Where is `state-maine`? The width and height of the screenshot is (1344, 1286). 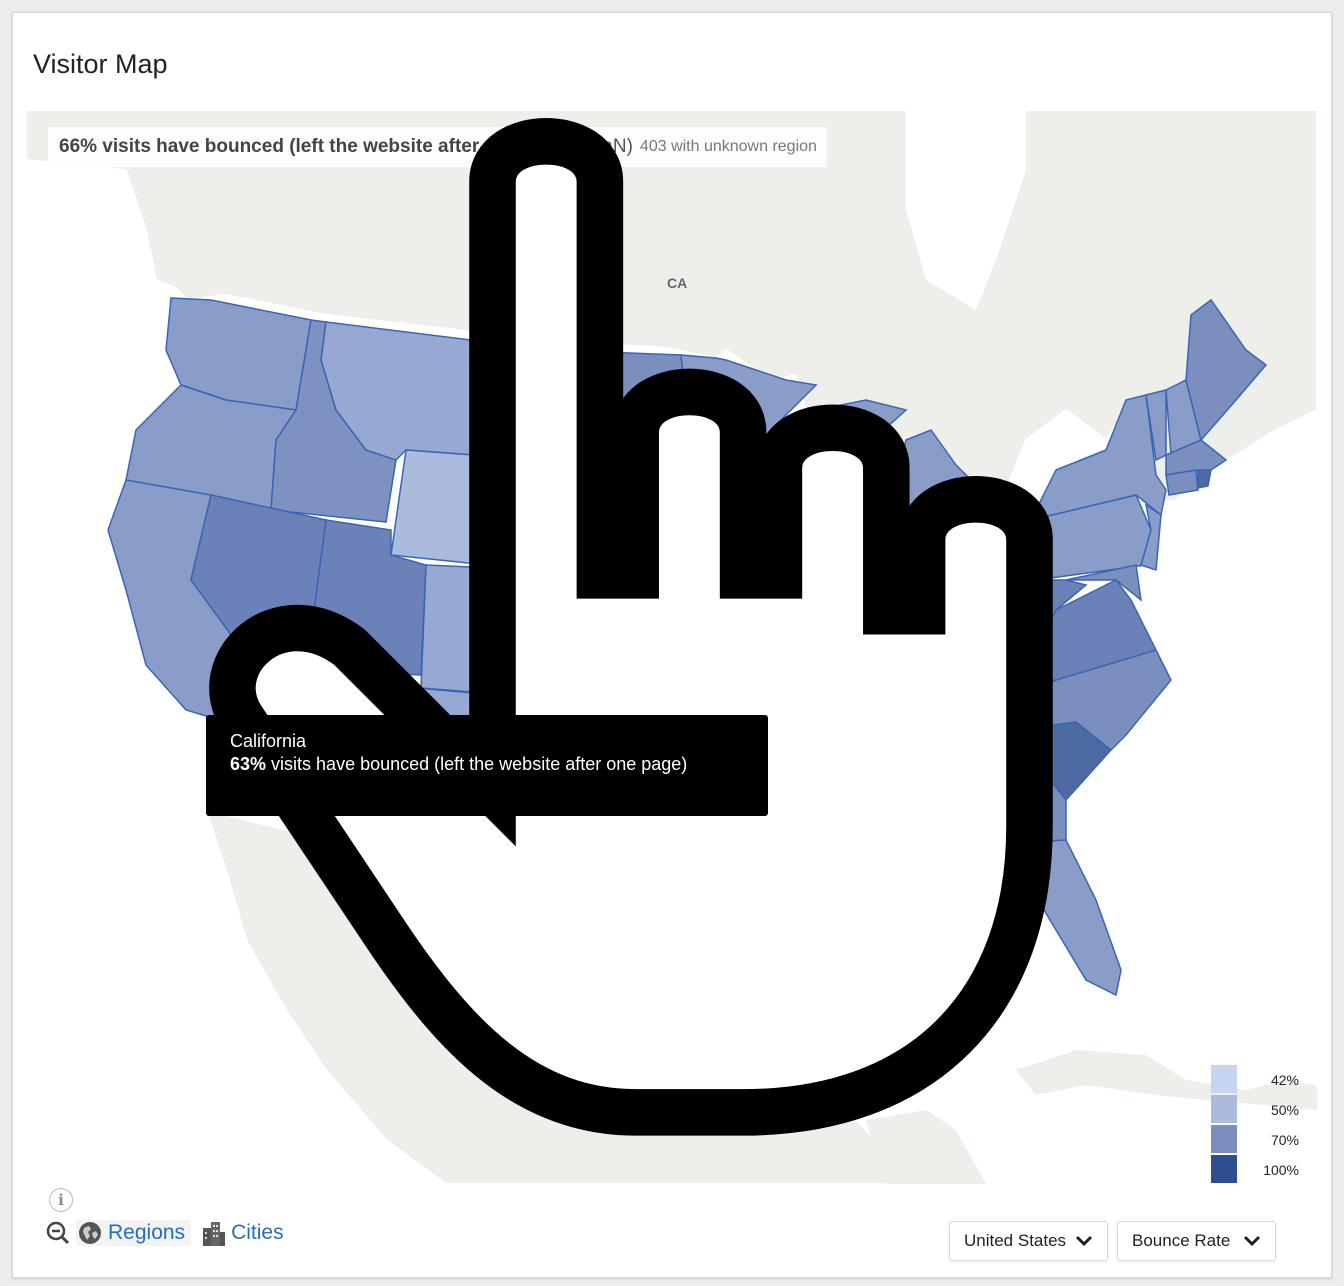 state-maine is located at coordinates (1226, 370).